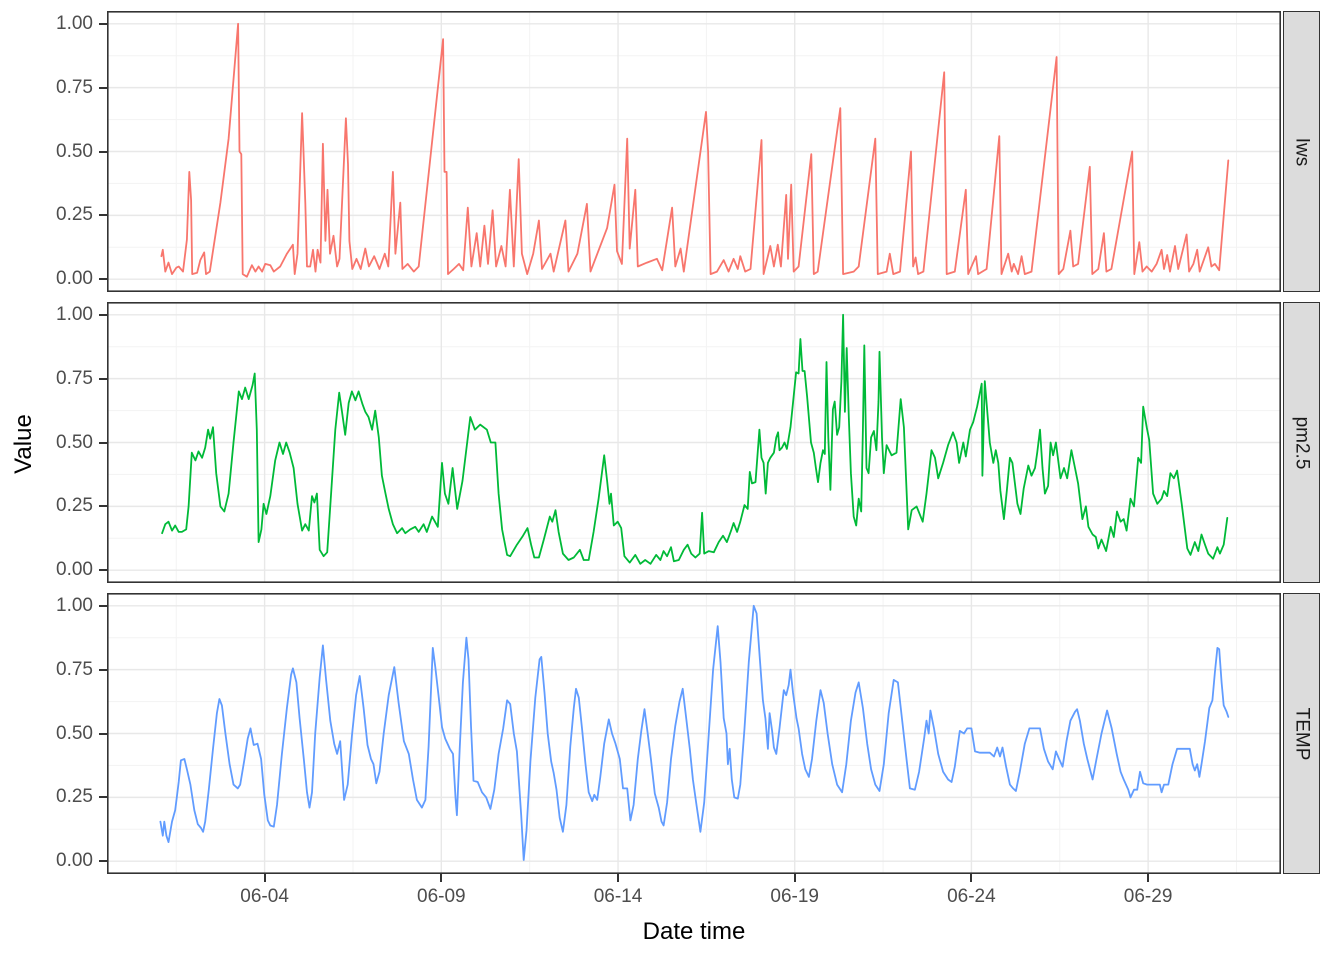  I want to click on x-tick-label: 06-19, so click(795, 896).